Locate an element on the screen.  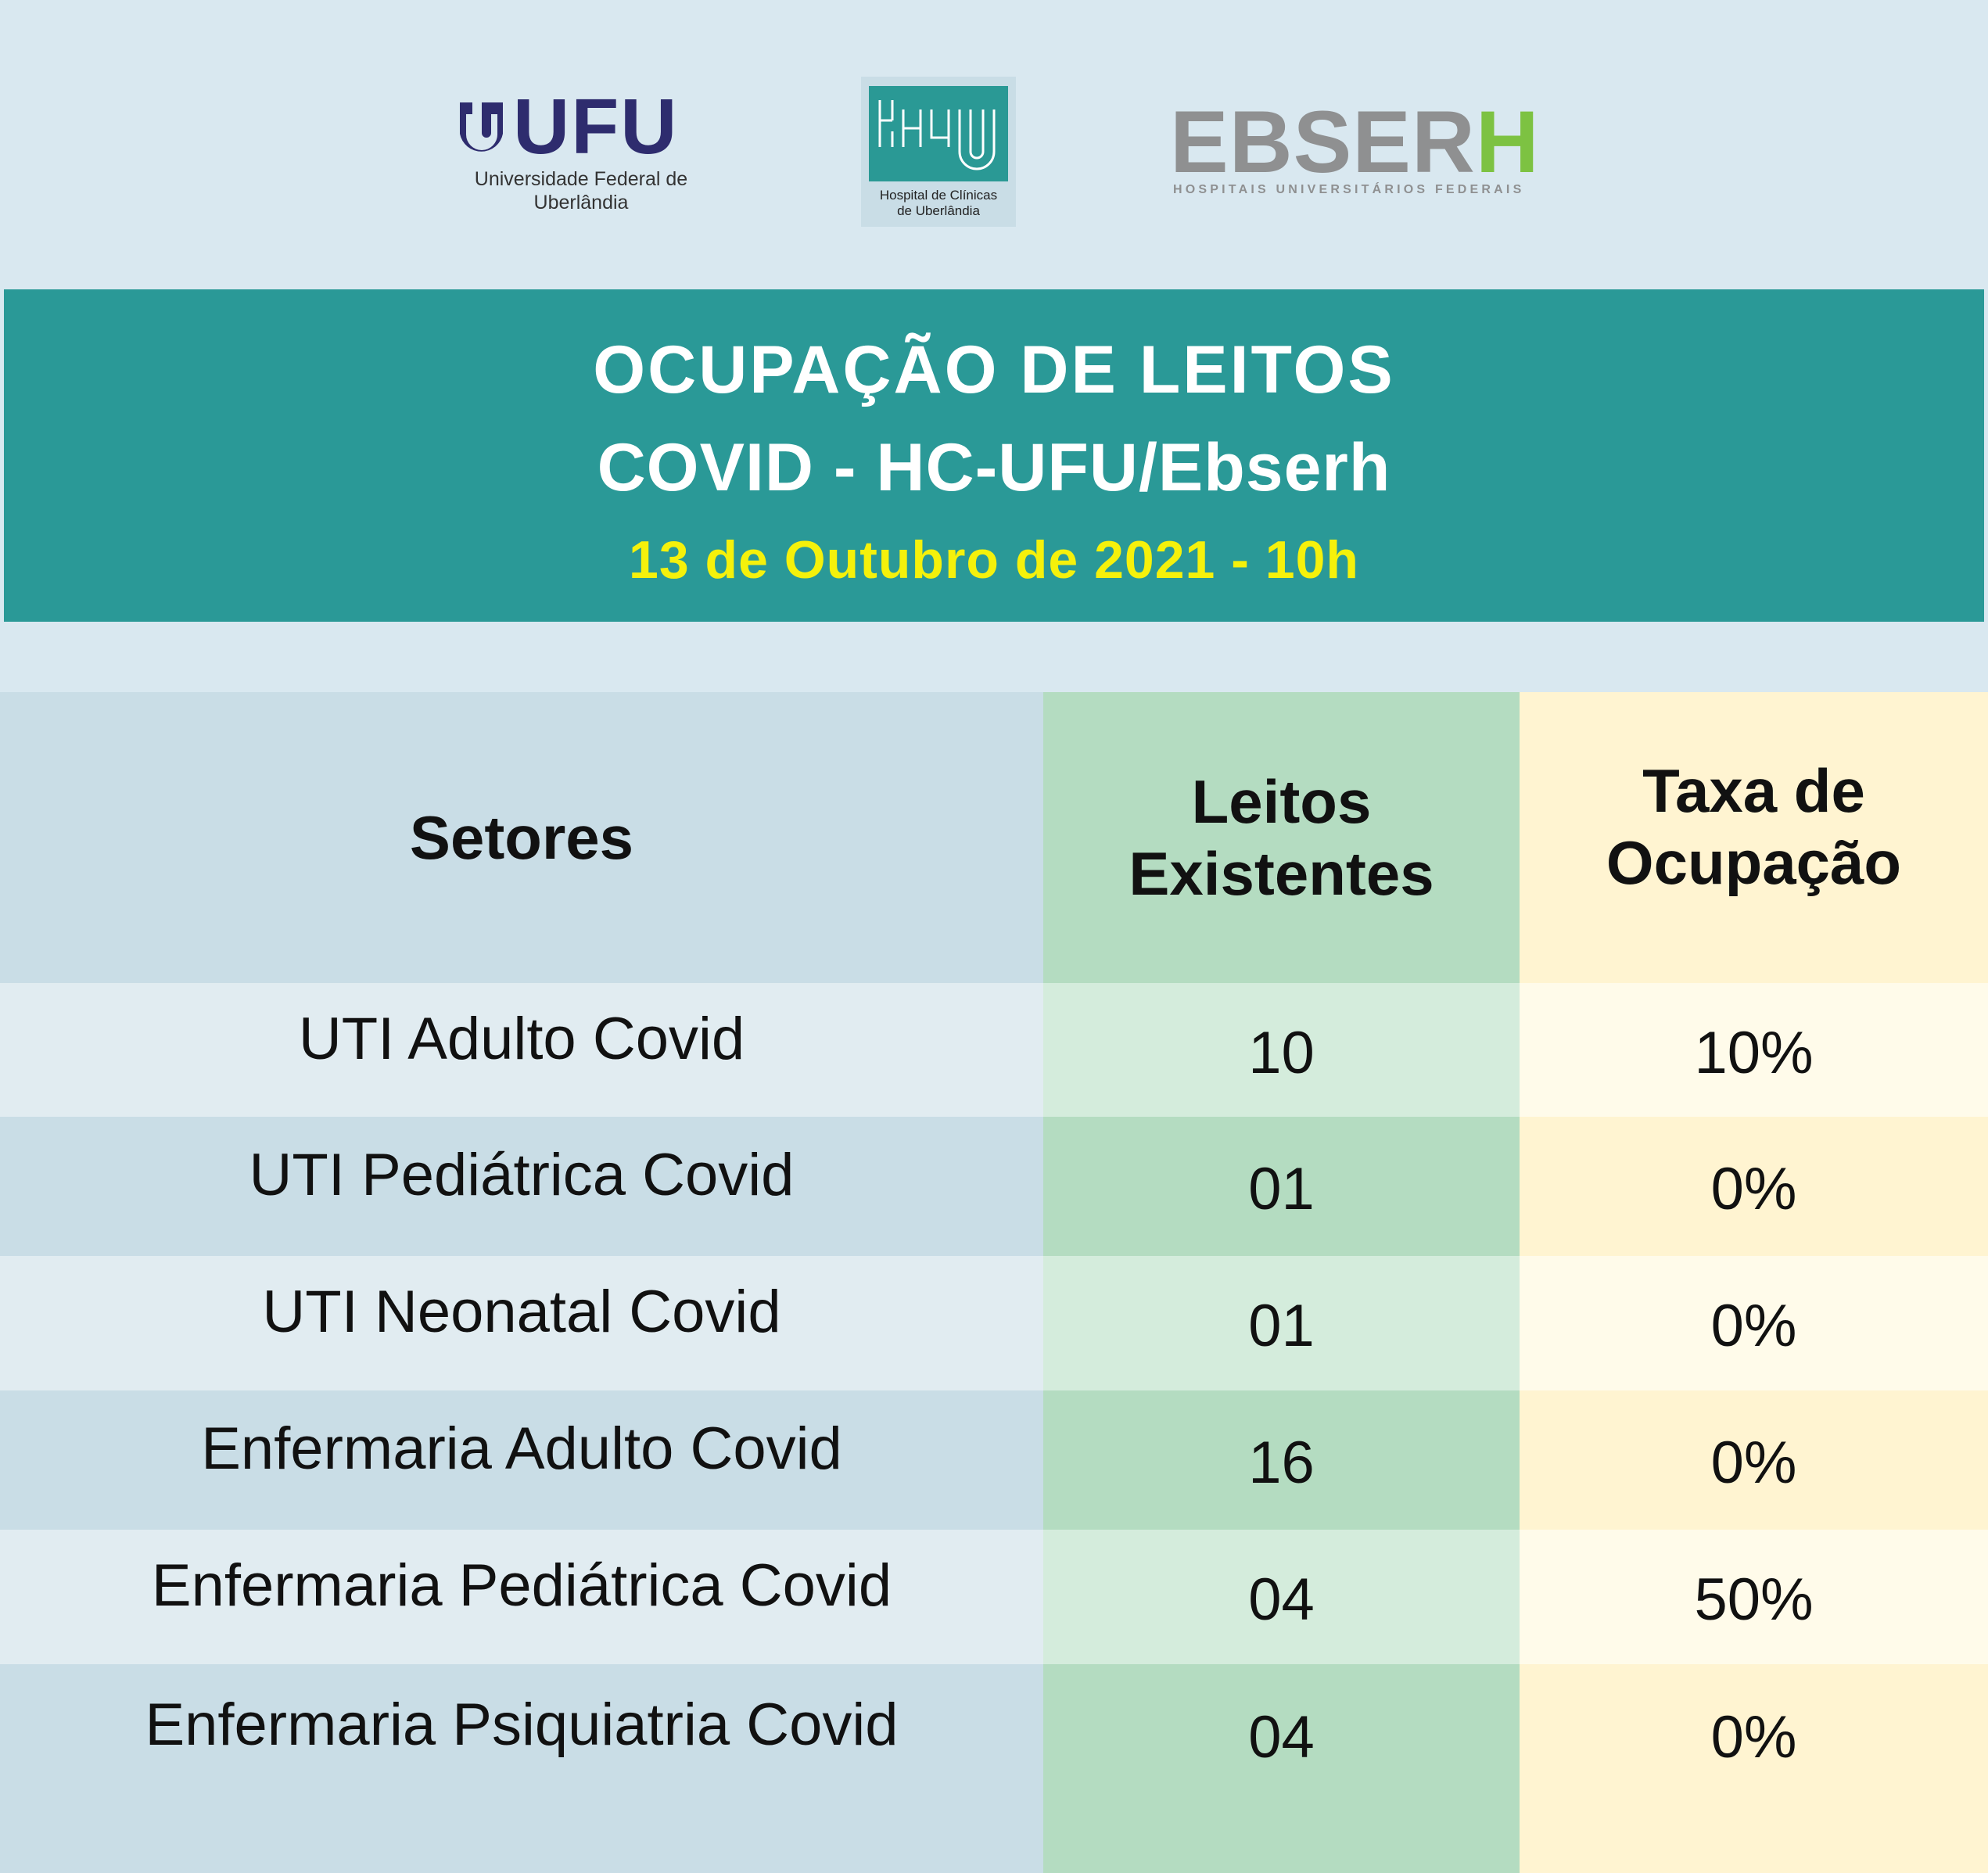
row-2-setor: UTI Pediátrica Covid is located at coordinates (522, 1175).